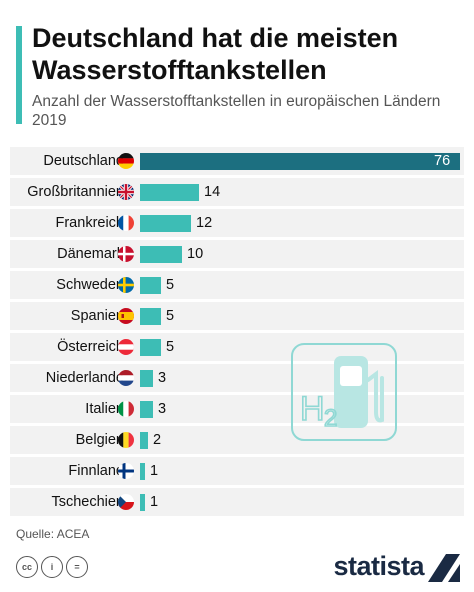  I want to click on category-label: Schweden, so click(90, 285).